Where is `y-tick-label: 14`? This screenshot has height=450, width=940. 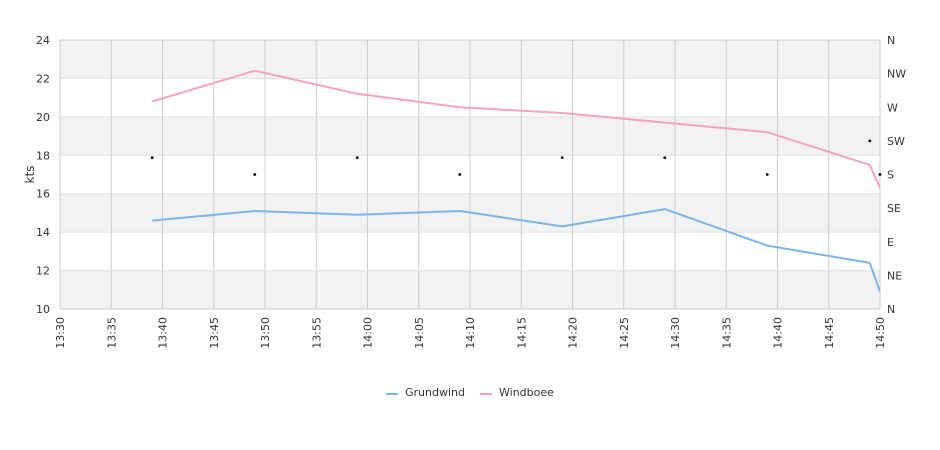
y-tick-label: 14 is located at coordinates (43, 232).